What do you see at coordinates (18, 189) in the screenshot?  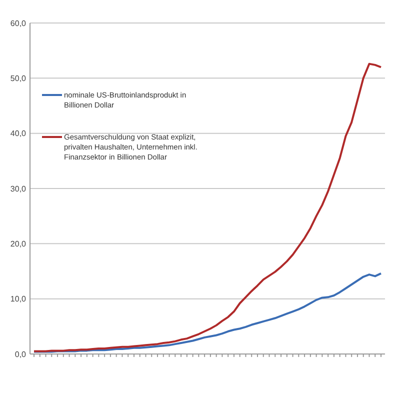 I see `y-tick-label: 30,0` at bounding box center [18, 189].